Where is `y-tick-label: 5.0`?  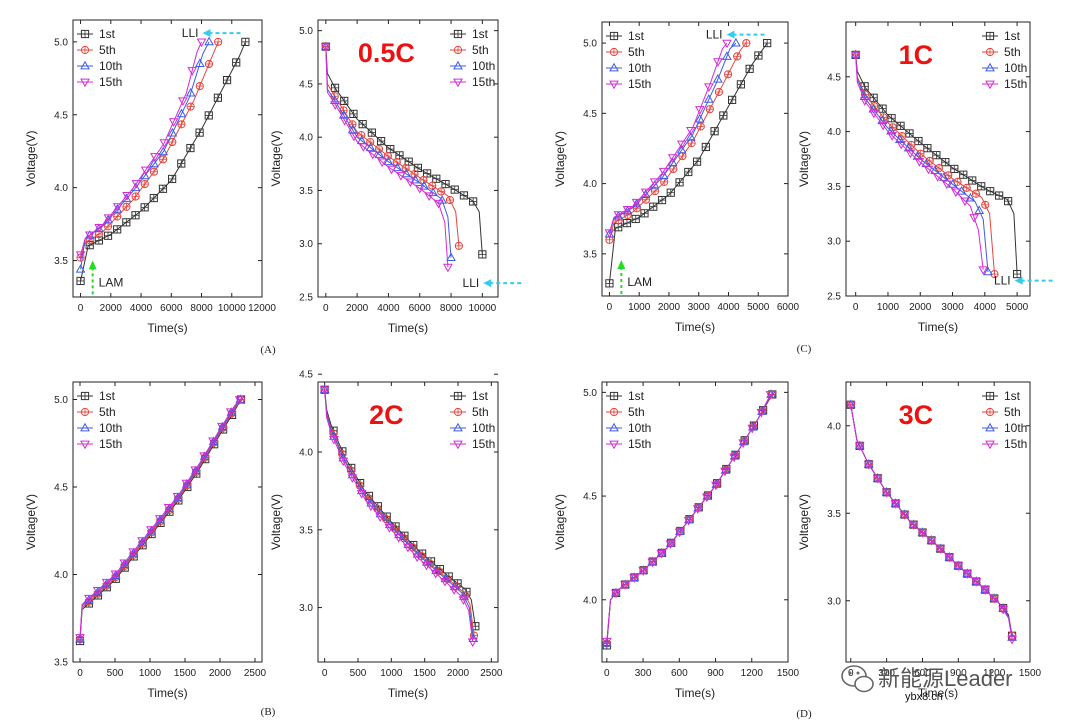
y-tick-label: 5.0 is located at coordinates (590, 44).